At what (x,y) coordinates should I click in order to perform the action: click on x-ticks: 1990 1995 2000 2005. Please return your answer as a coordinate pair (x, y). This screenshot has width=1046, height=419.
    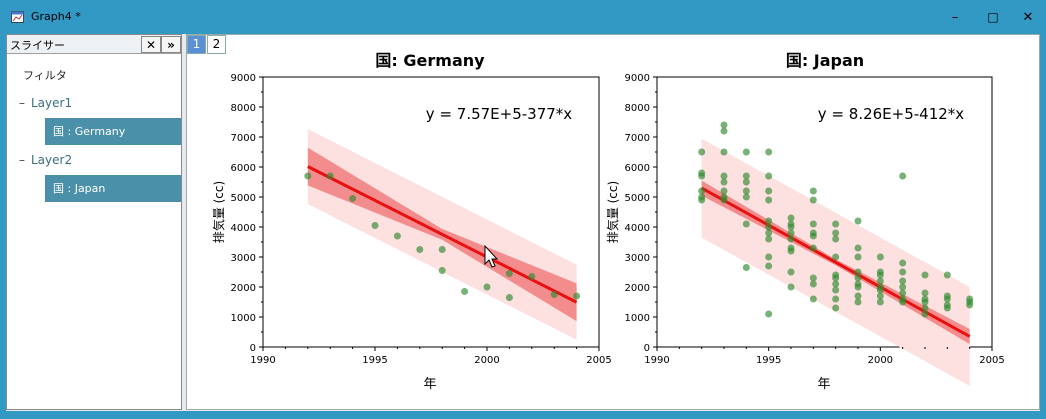
    Looking at the image, I should click on (824, 356).